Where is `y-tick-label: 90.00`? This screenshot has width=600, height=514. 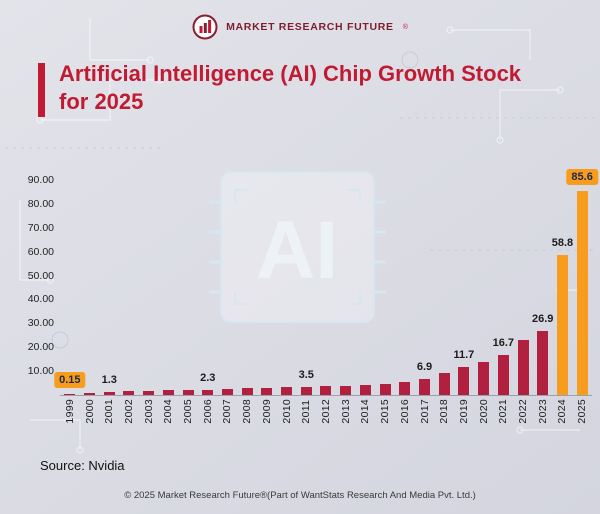
y-tick-label: 90.00 is located at coordinates (40, 180).